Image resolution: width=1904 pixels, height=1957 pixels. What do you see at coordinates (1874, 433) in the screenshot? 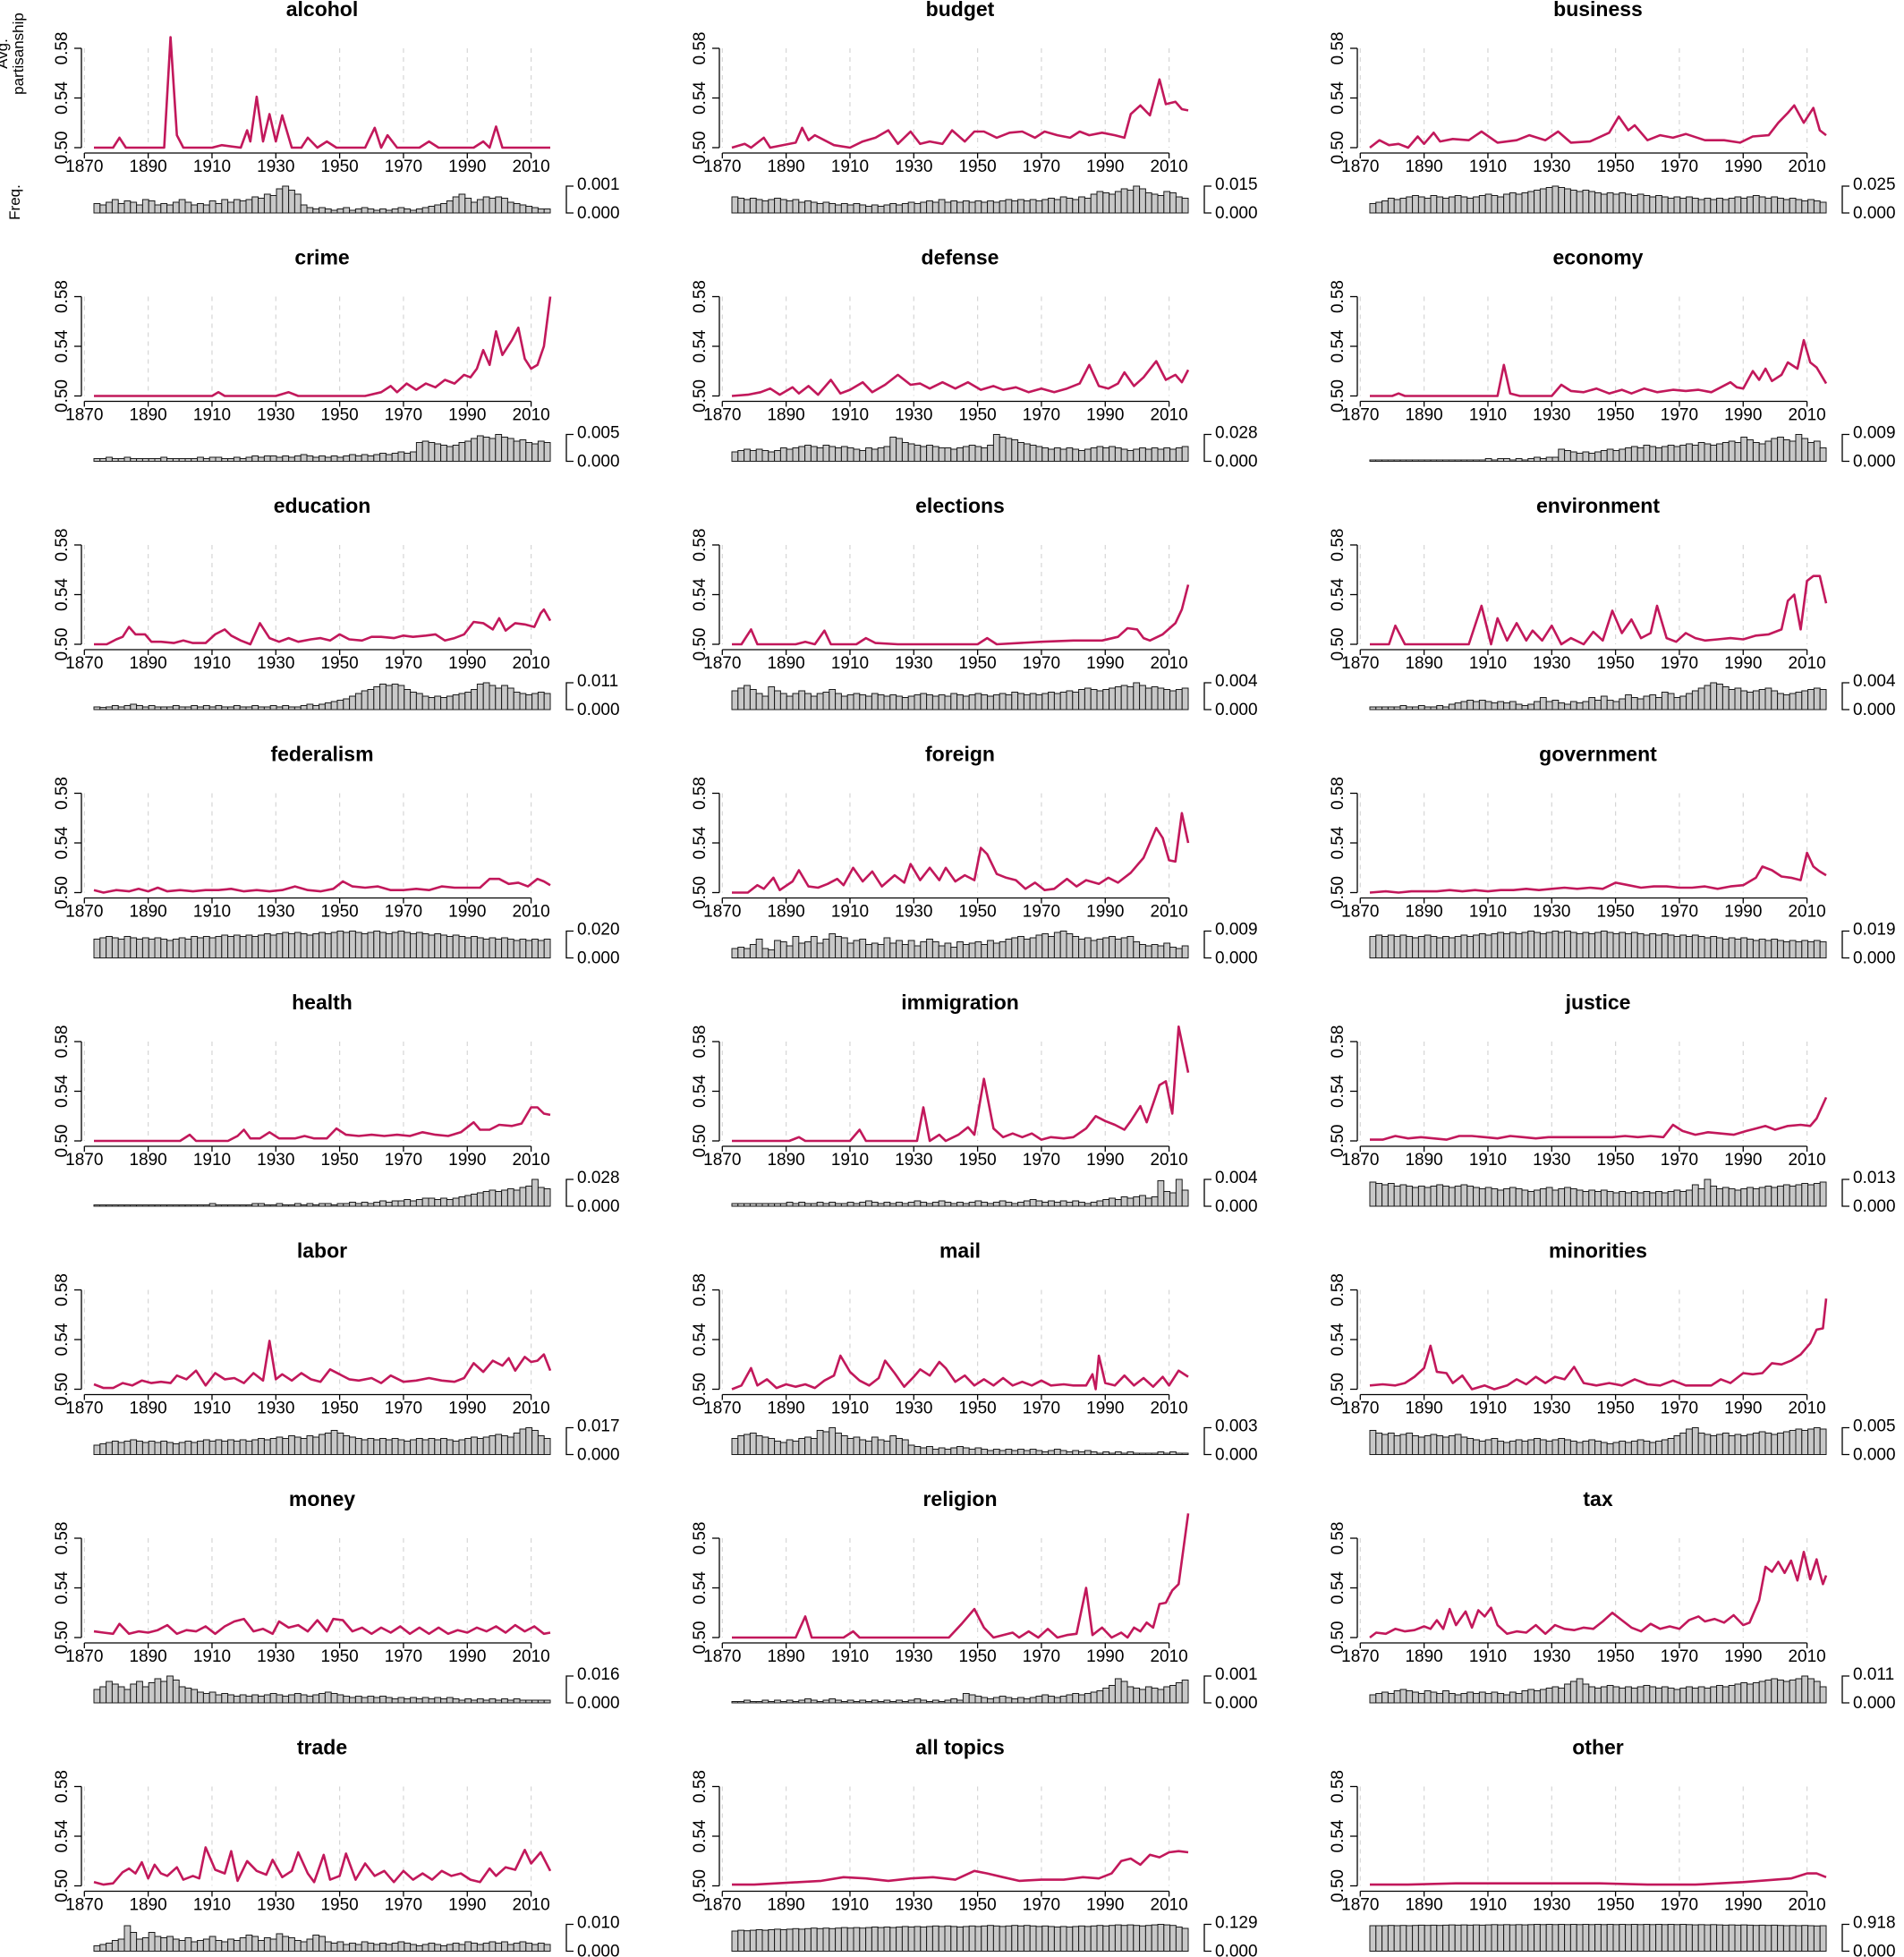
I see `freq-max-label: 0.009` at bounding box center [1874, 433].